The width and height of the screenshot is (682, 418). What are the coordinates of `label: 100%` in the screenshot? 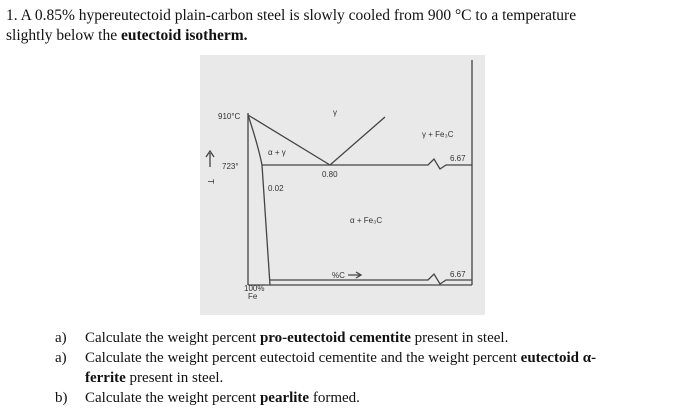 It's located at (254, 288).